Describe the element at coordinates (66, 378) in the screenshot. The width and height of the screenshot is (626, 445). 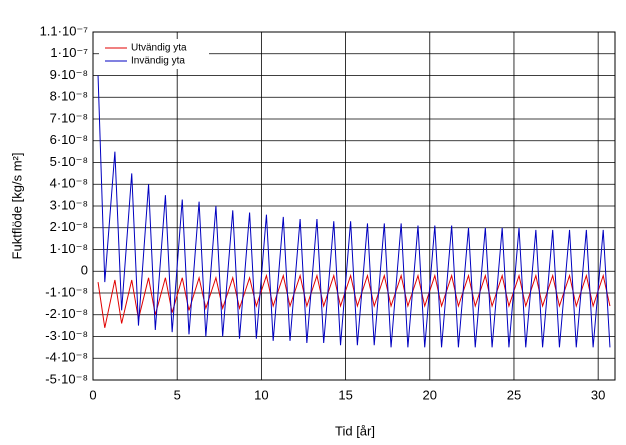
I see `y-tick-label: -5·10⁻⁸` at that location.